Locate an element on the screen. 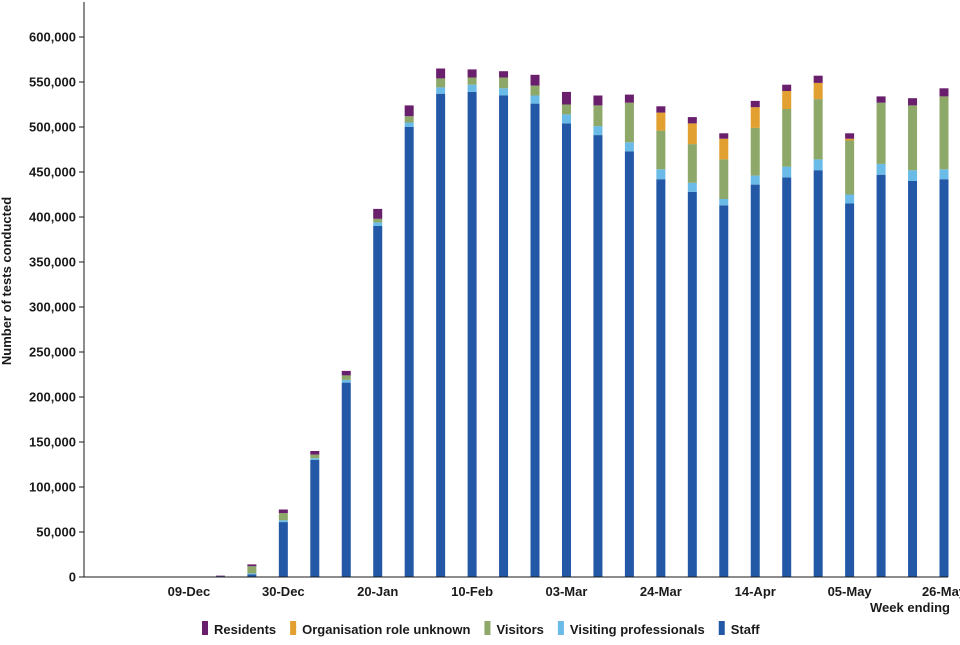  bar-segment-visitors: 26-May – Visitors: 81,000 is located at coordinates (944, 133).